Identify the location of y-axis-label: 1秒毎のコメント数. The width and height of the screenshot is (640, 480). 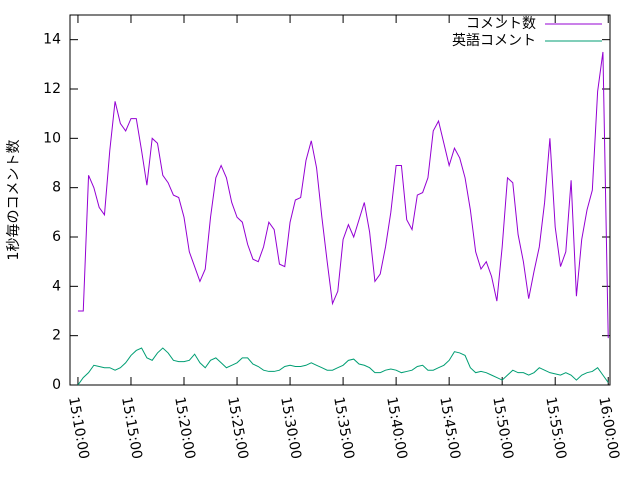
(14, 200).